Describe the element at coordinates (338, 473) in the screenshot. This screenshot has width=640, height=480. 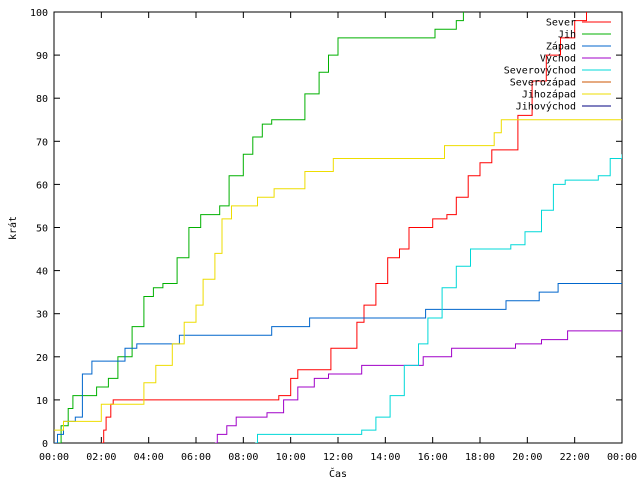
I see `x-axis-label: Čas` at that location.